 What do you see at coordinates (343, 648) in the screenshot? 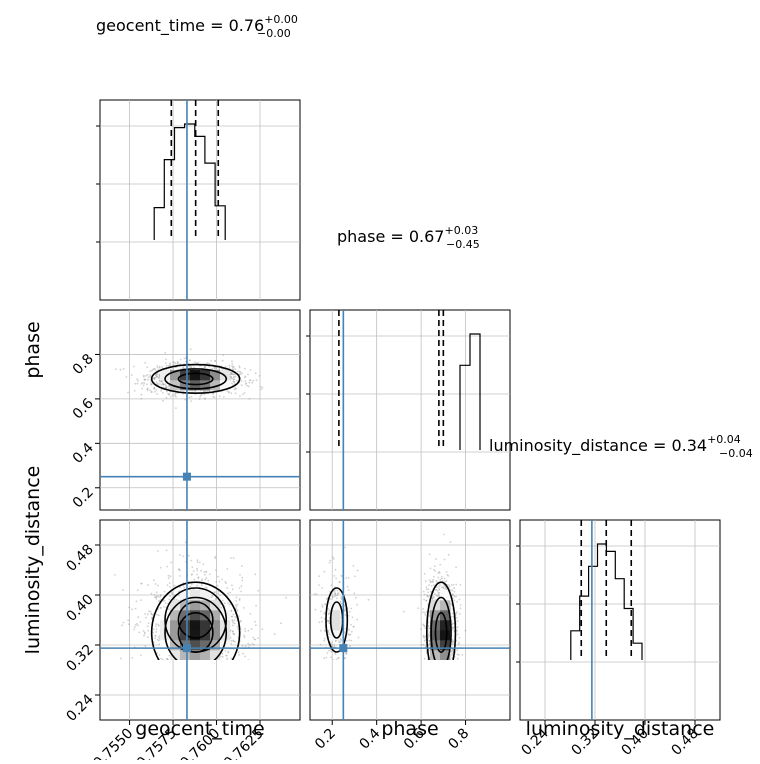
I see `truth-marker` at bounding box center [343, 648].